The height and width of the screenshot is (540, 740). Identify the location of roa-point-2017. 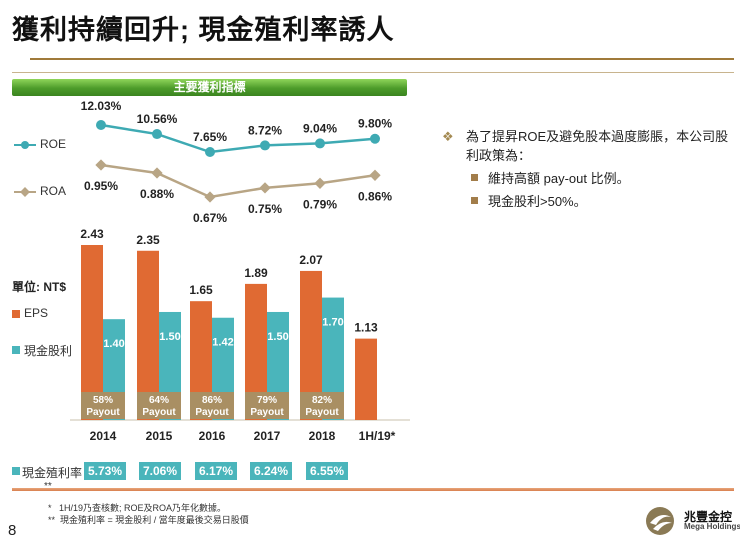
(265, 188).